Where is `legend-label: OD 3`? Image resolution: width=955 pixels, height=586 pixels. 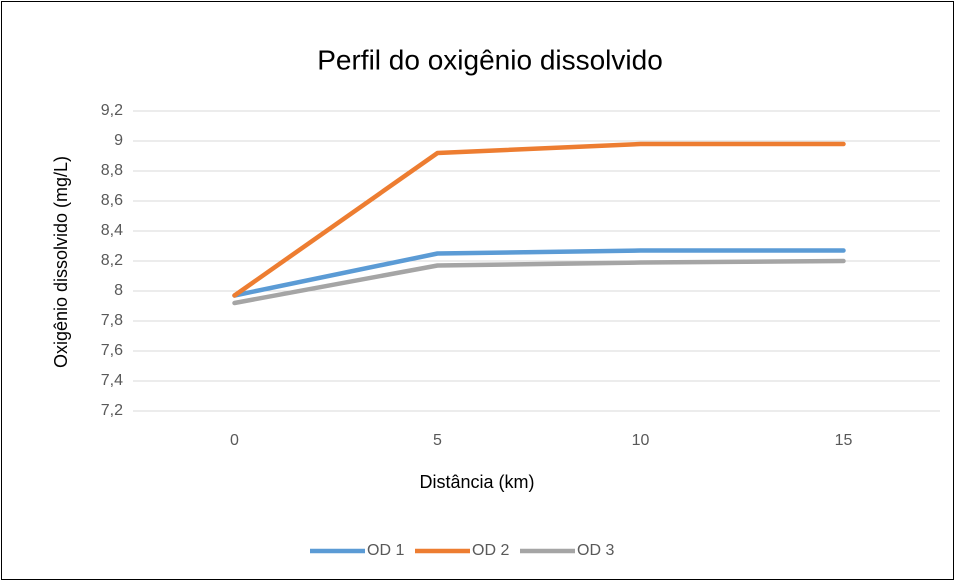
legend-label: OD 3 is located at coordinates (595, 550).